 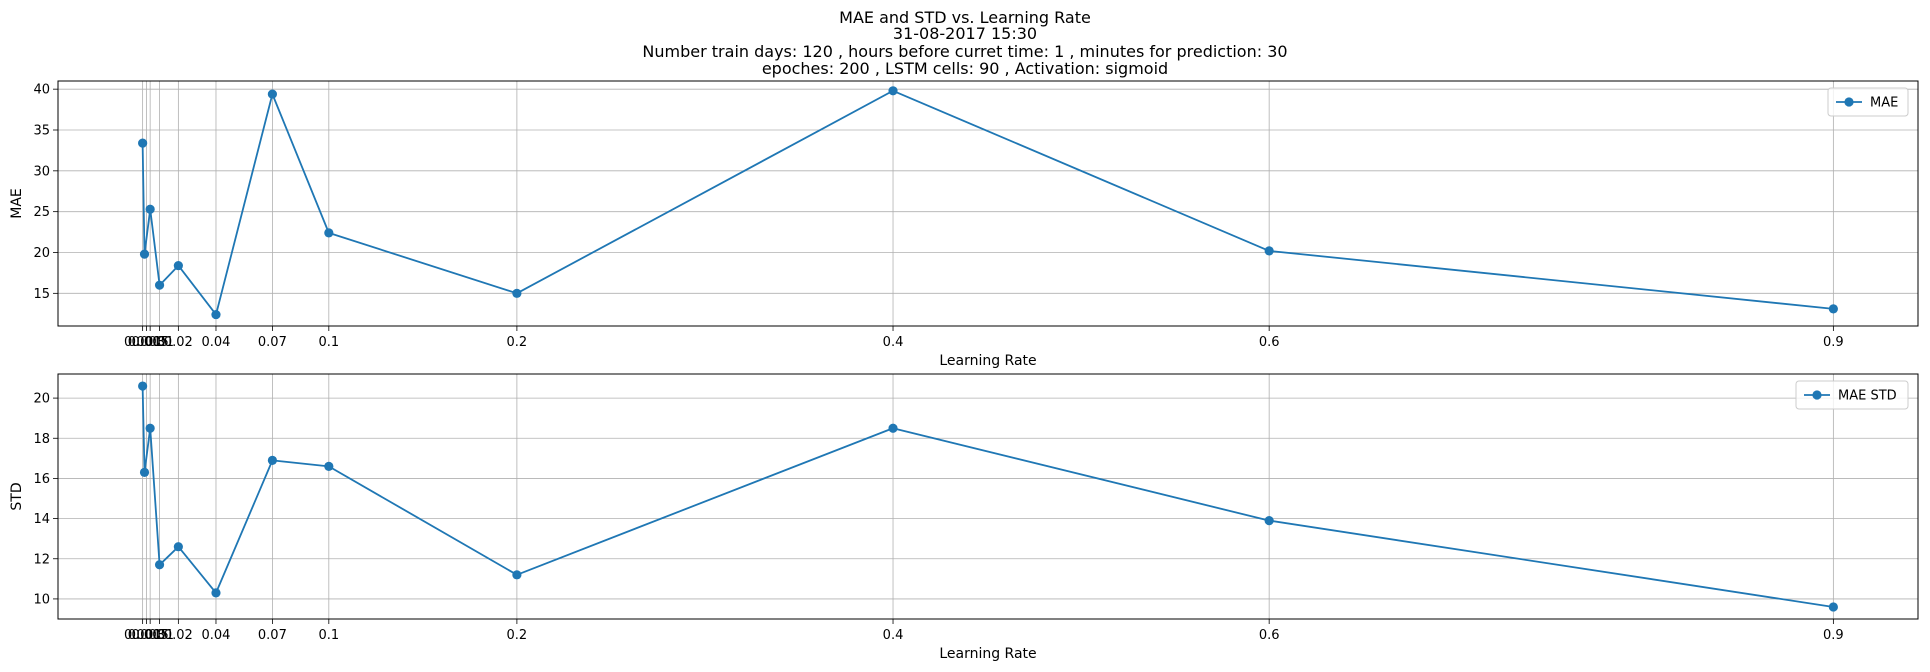 I want to click on mae-legend-label: MAE, so click(x=1884, y=103).